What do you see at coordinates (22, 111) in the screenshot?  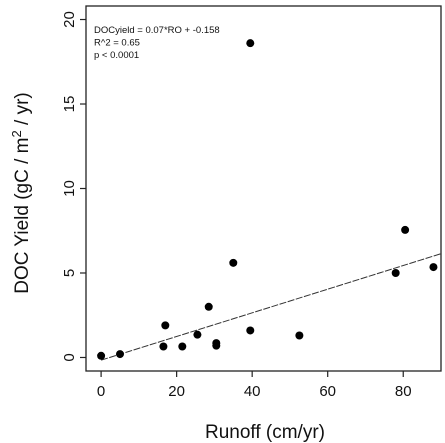 I see `y-axis-label-tail: / yr)` at bounding box center [22, 111].